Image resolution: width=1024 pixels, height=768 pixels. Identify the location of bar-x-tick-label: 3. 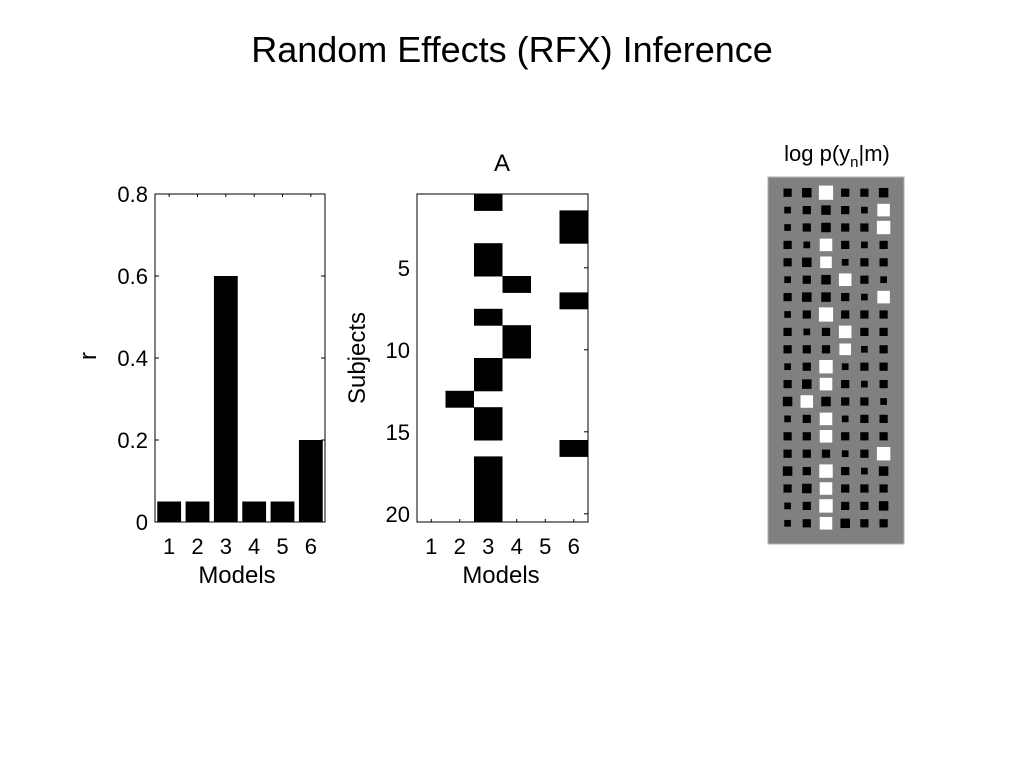
(226, 546).